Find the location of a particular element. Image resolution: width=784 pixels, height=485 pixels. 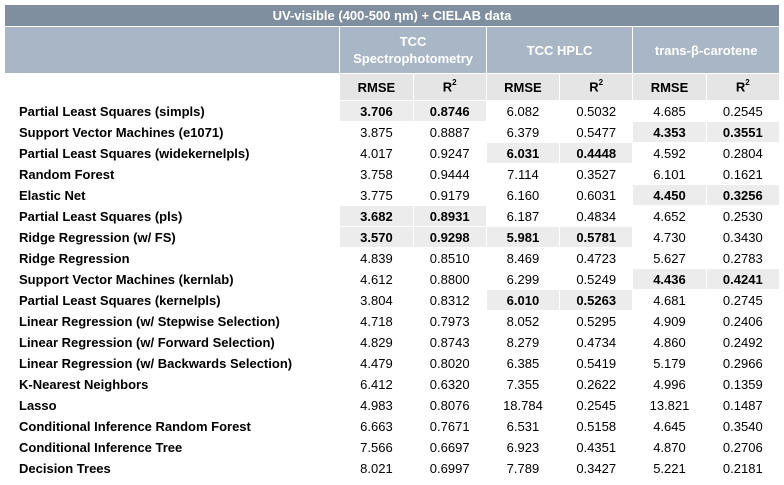

cell-r2: 0.2406 is located at coordinates (743, 321).